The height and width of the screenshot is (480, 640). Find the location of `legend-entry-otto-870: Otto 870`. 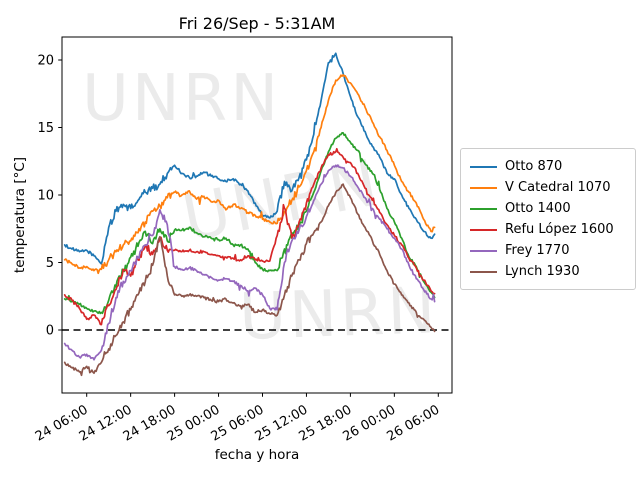

legend-entry-otto-870: Otto 870 is located at coordinates (548, 166).